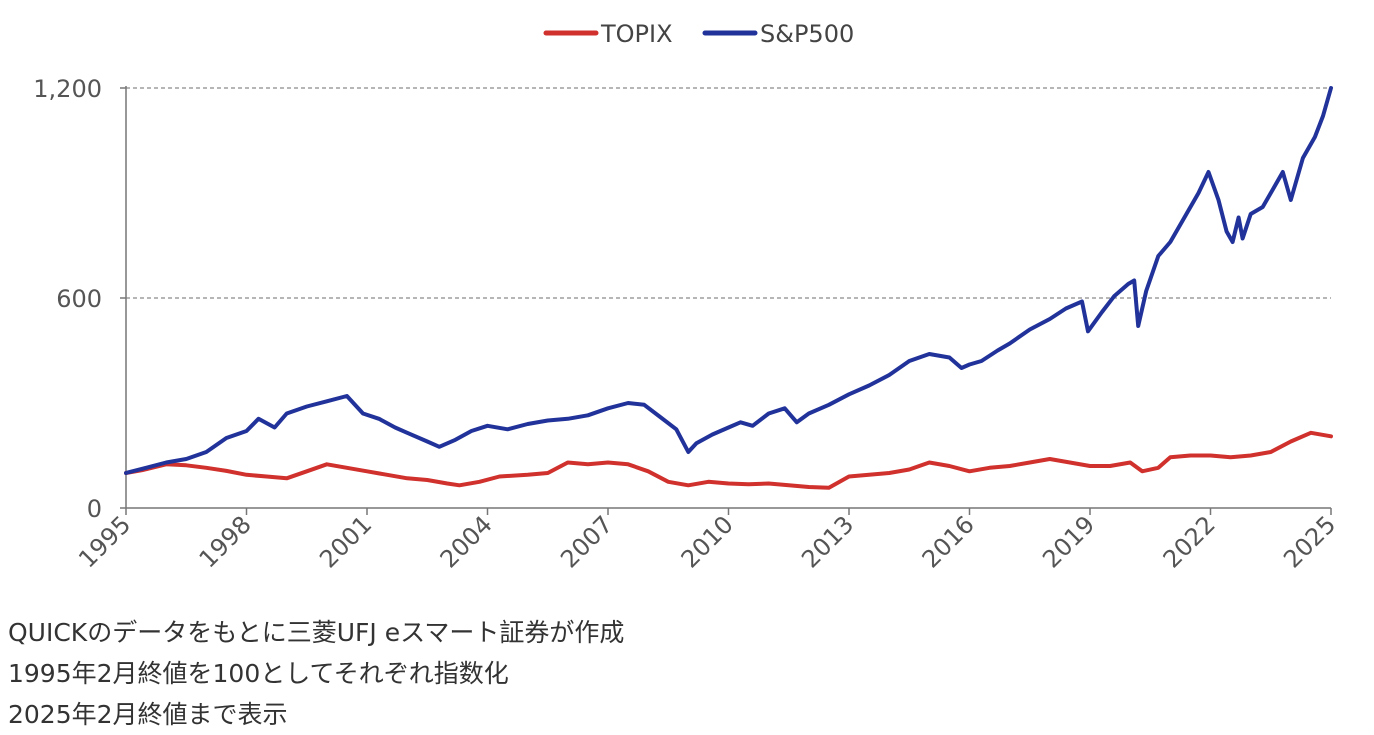 The width and height of the screenshot is (1374, 735). Describe the element at coordinates (1189, 541) in the screenshot. I see `x-tick-label: 2022` at that location.